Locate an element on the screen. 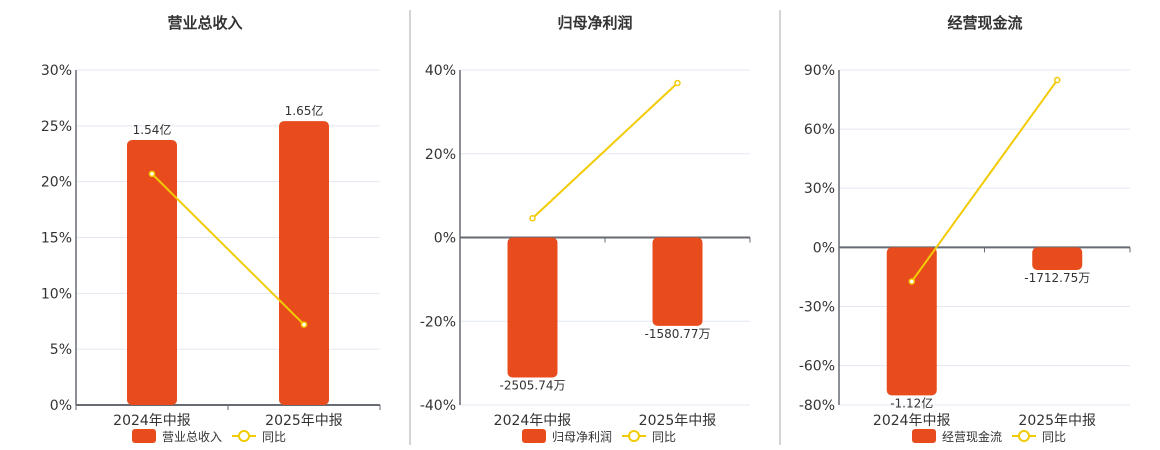 The height and width of the screenshot is (450, 1160). bar-data-label: -1580.77万 is located at coordinates (678, 334).